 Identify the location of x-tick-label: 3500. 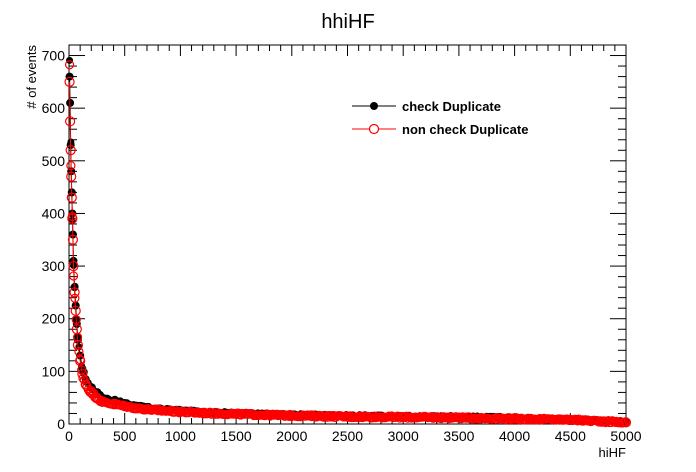
(458, 436).